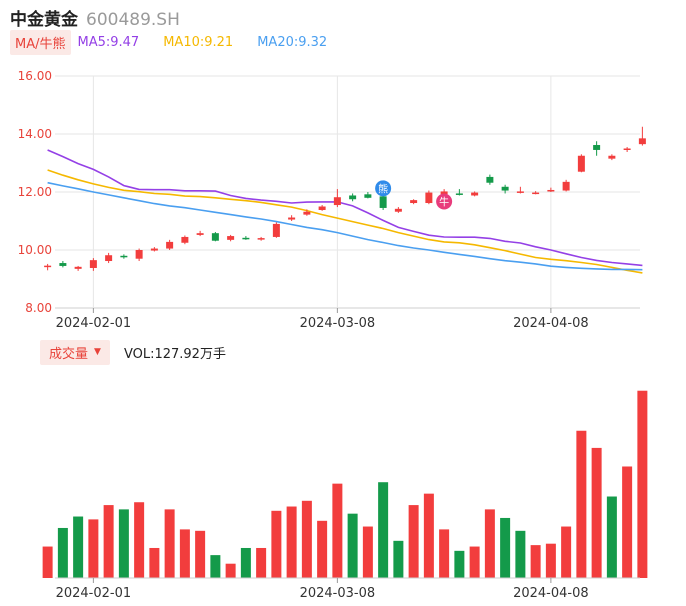  I want to click on bear-marker-icon: 熊, so click(383, 188).